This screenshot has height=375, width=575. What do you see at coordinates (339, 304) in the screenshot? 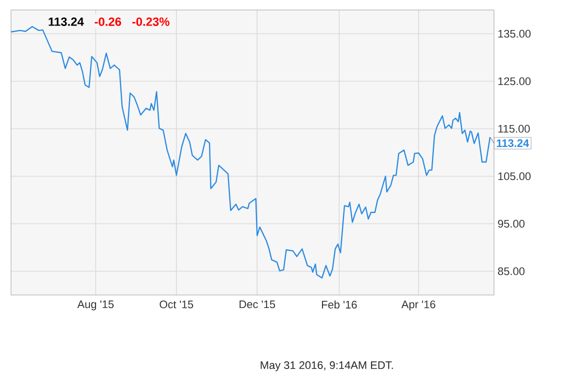
I see `x-tick-label: Feb '16` at bounding box center [339, 304].